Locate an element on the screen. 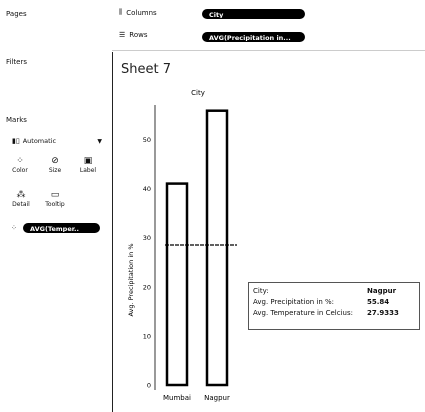  y-tick-label: 20 is located at coordinates (147, 287).